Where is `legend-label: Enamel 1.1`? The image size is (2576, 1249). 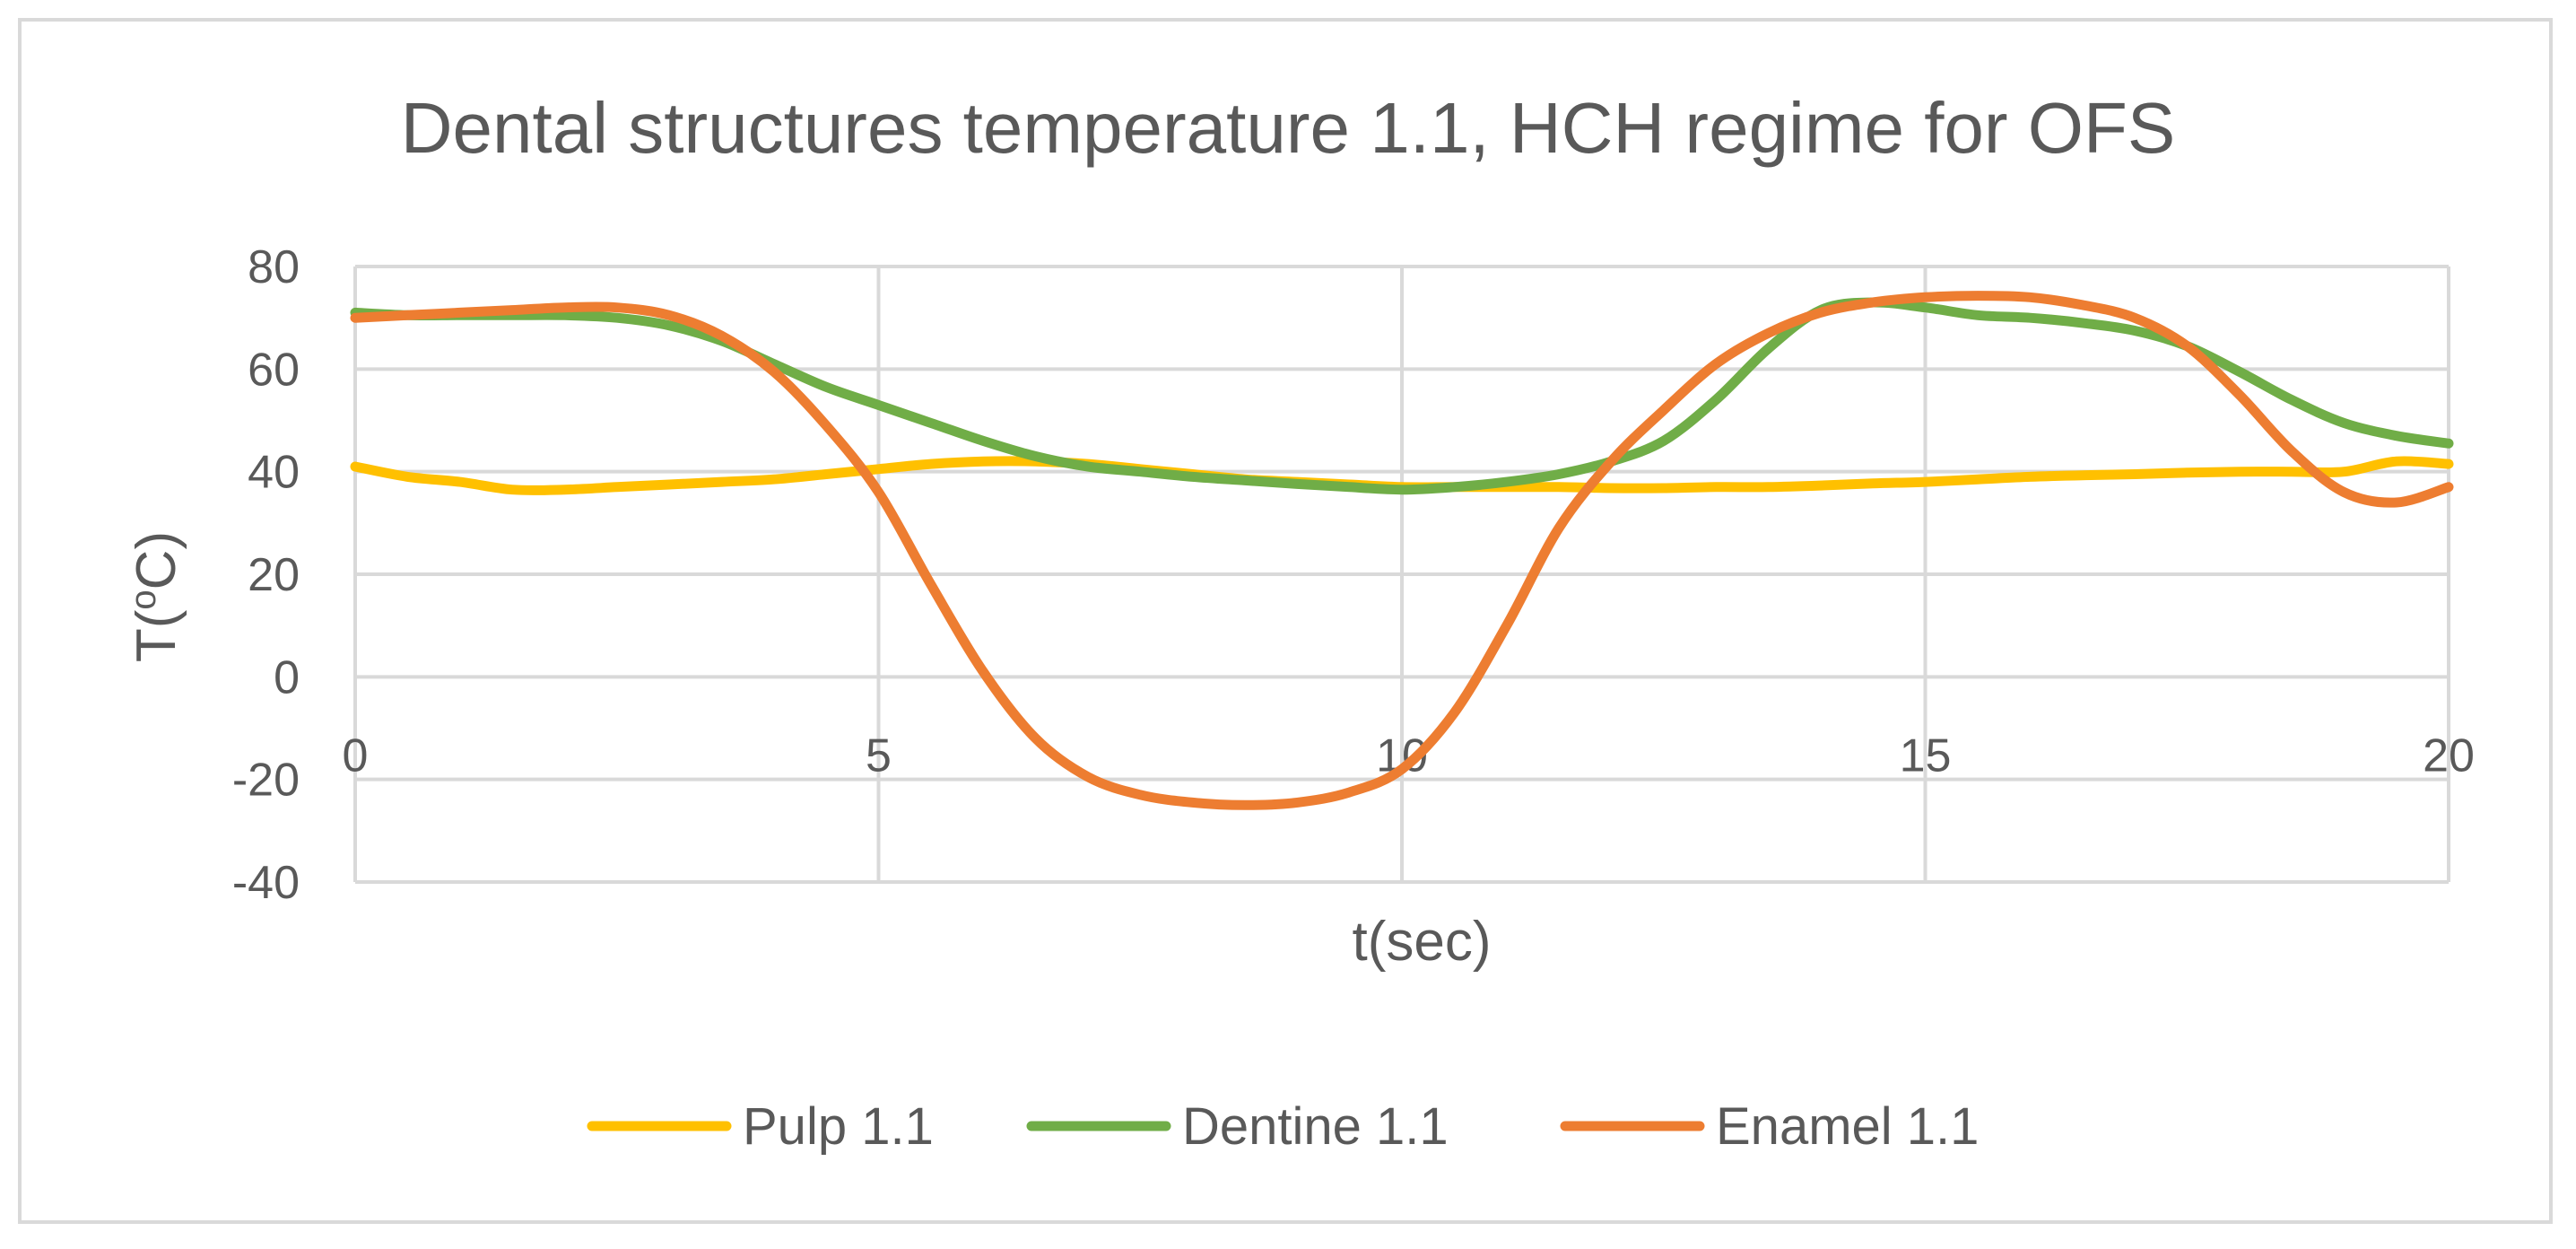 legend-label: Enamel 1.1 is located at coordinates (1847, 1126).